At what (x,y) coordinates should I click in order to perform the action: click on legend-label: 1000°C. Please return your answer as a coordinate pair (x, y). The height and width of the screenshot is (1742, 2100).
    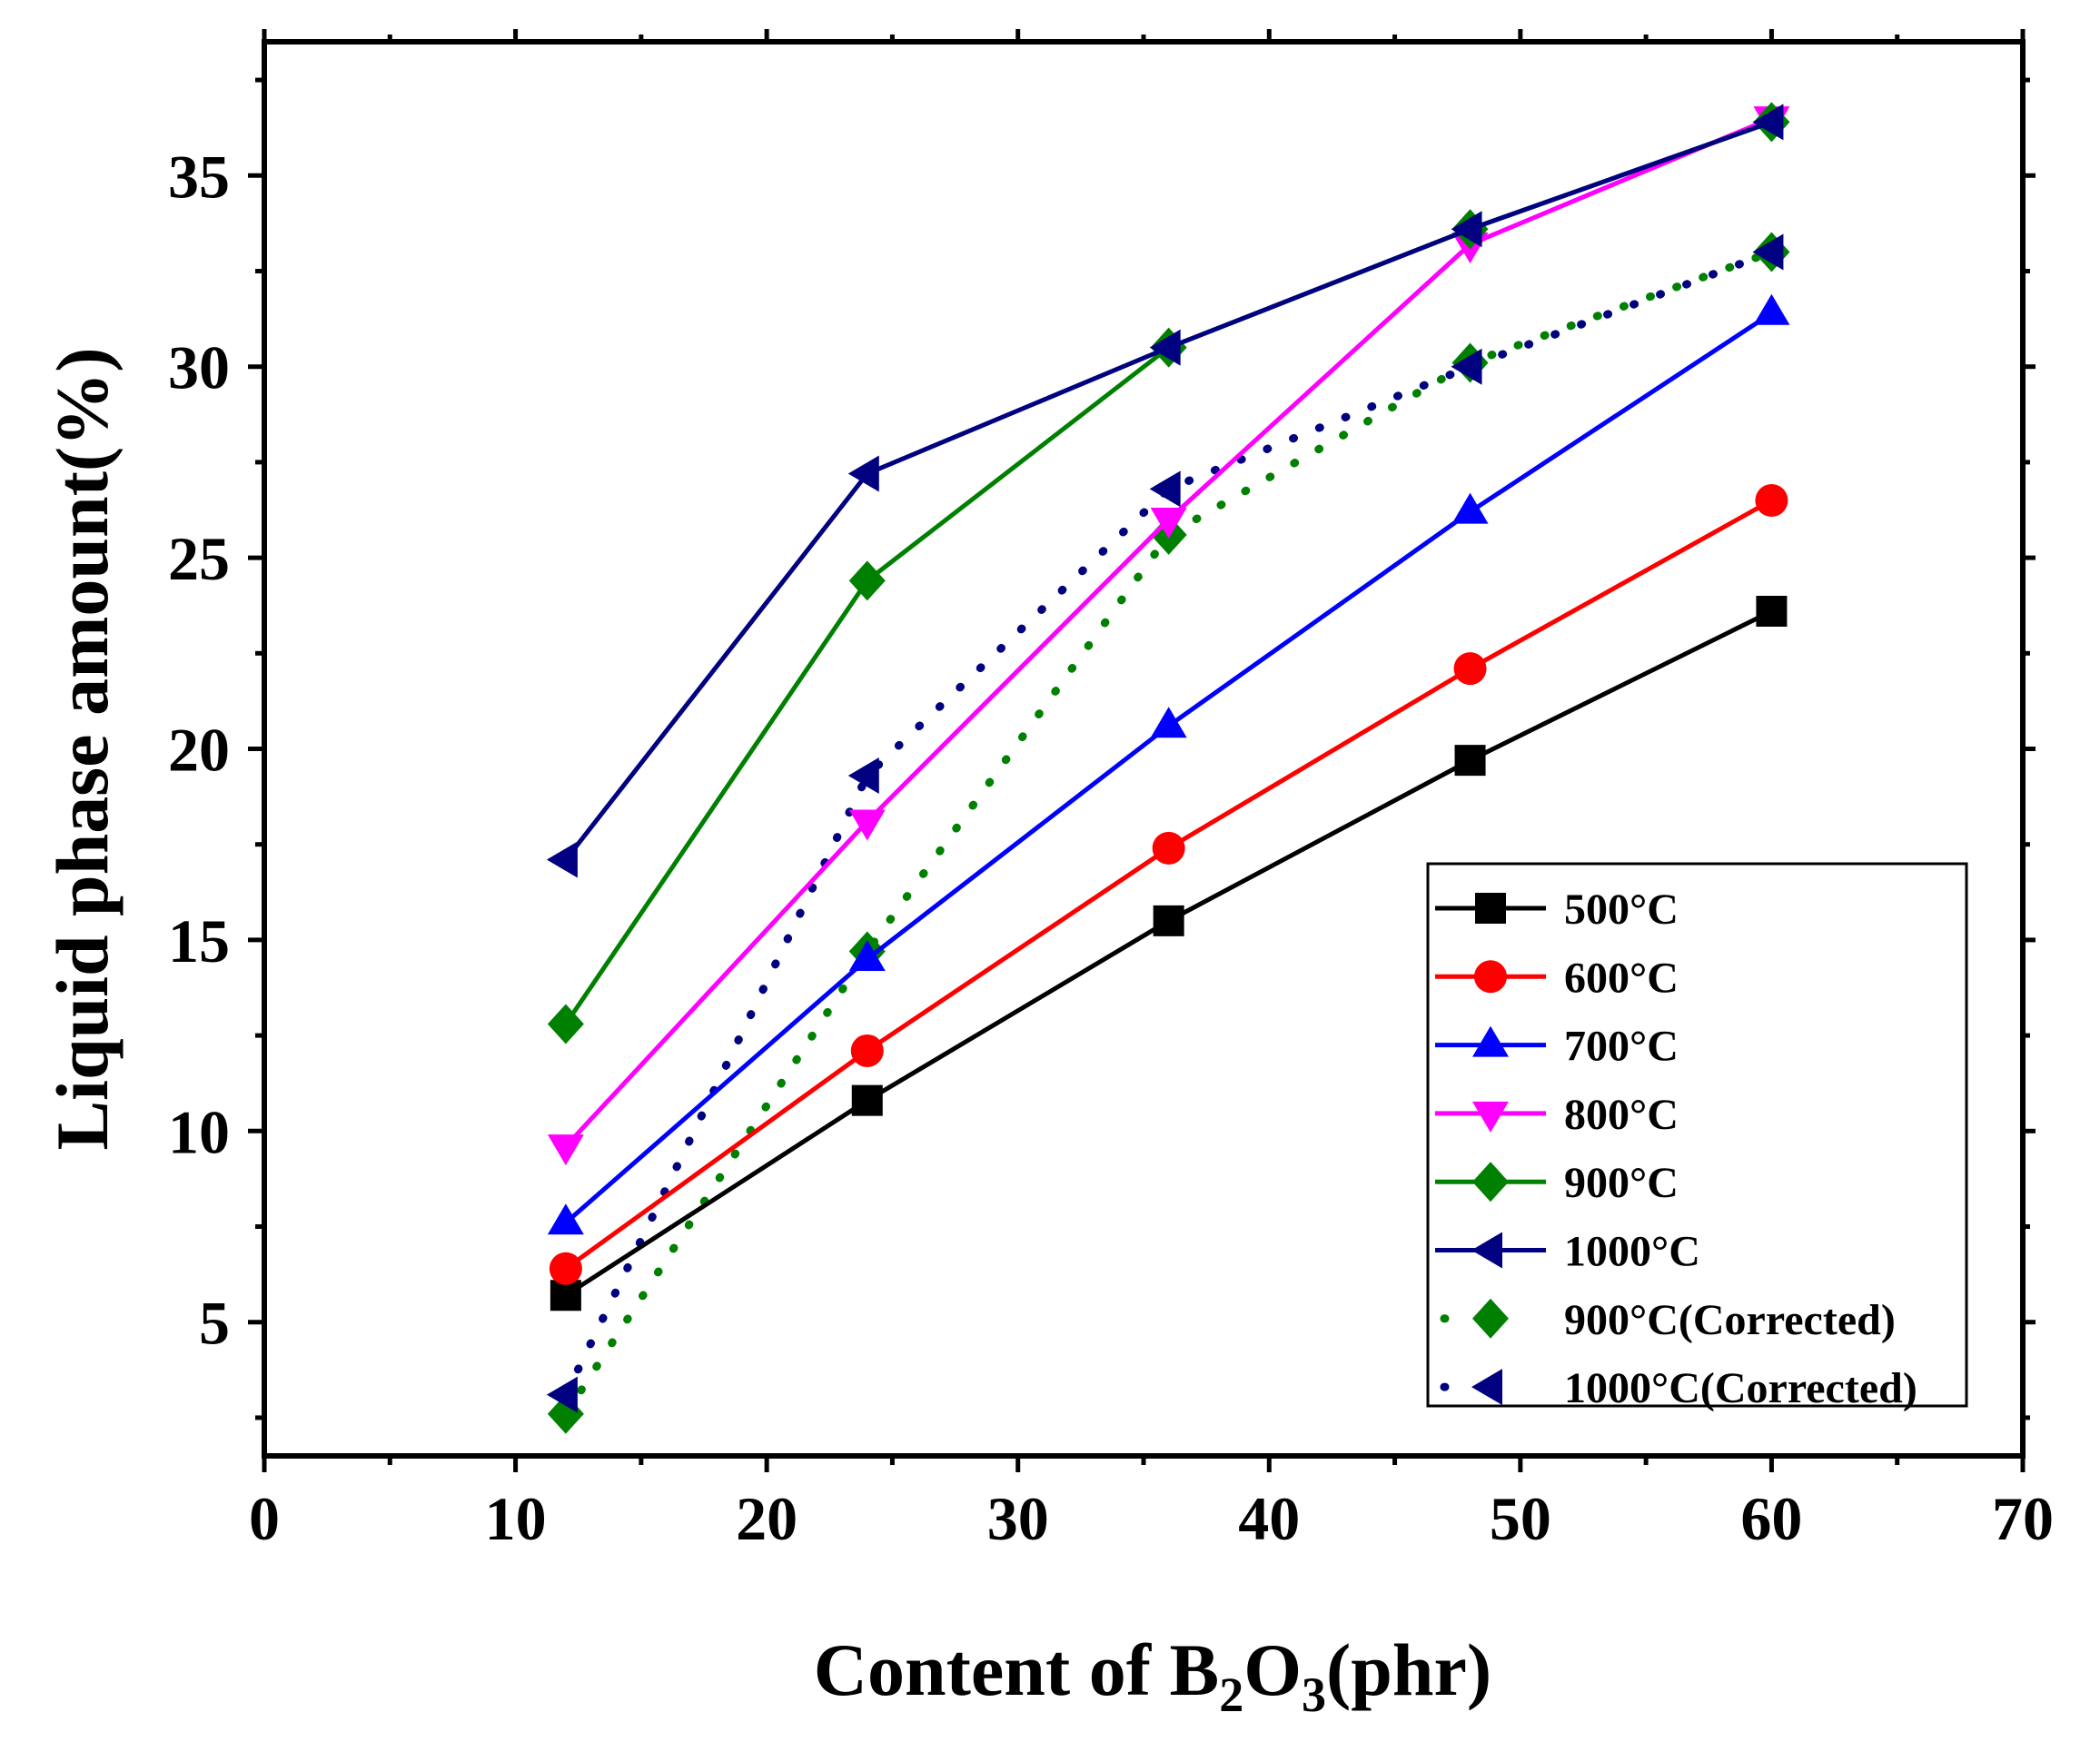
    Looking at the image, I should click on (1632, 1252).